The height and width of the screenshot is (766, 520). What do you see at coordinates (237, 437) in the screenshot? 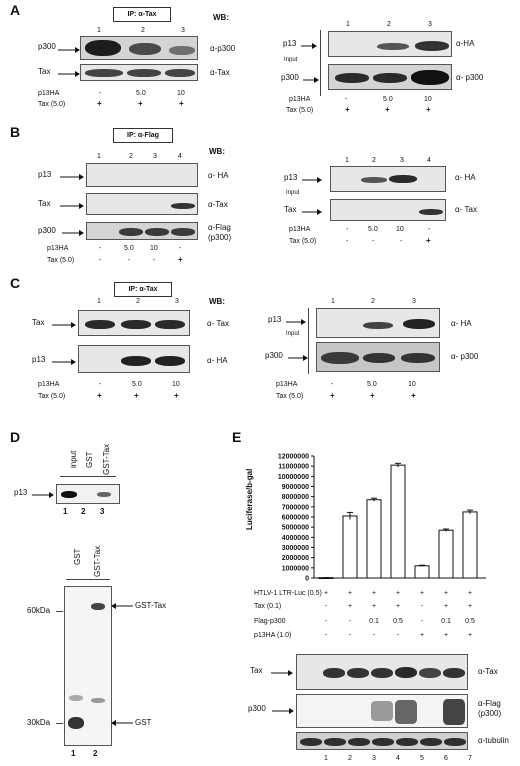
I see `panel-e-label: E` at bounding box center [237, 437].